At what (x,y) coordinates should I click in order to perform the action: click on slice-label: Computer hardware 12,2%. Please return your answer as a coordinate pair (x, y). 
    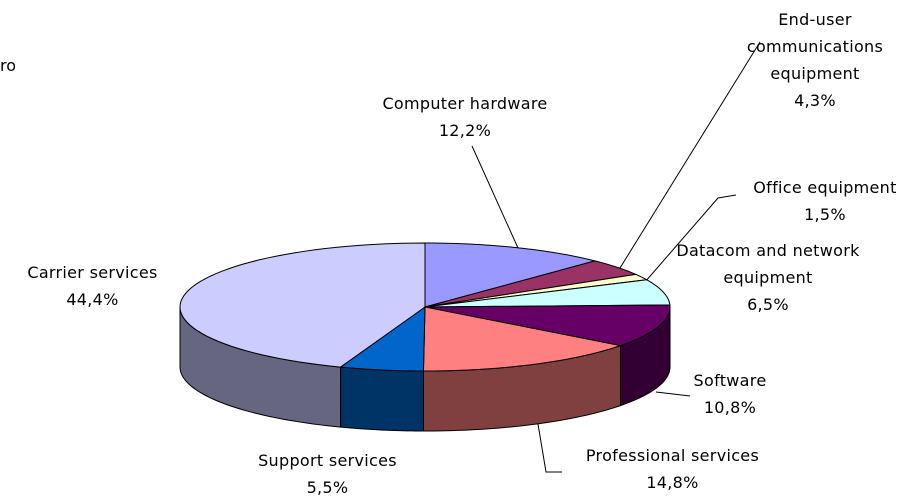
    Looking at the image, I should click on (465, 117).